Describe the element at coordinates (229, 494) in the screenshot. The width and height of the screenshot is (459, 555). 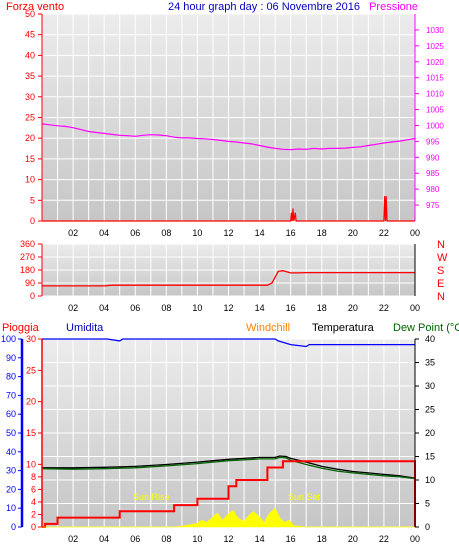
I see `series-line-pioggia` at that location.